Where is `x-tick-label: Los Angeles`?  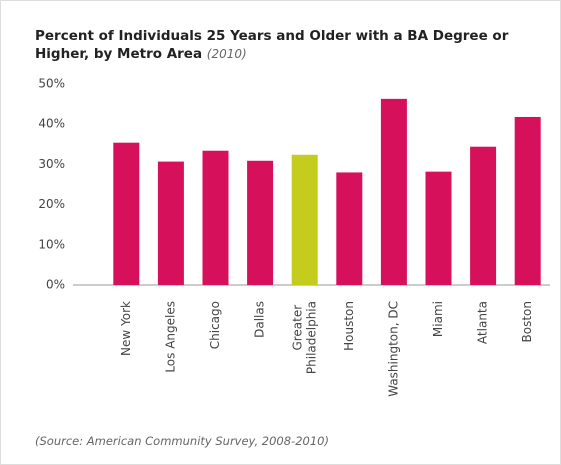 x-tick-label: Los Angeles is located at coordinates (170, 337).